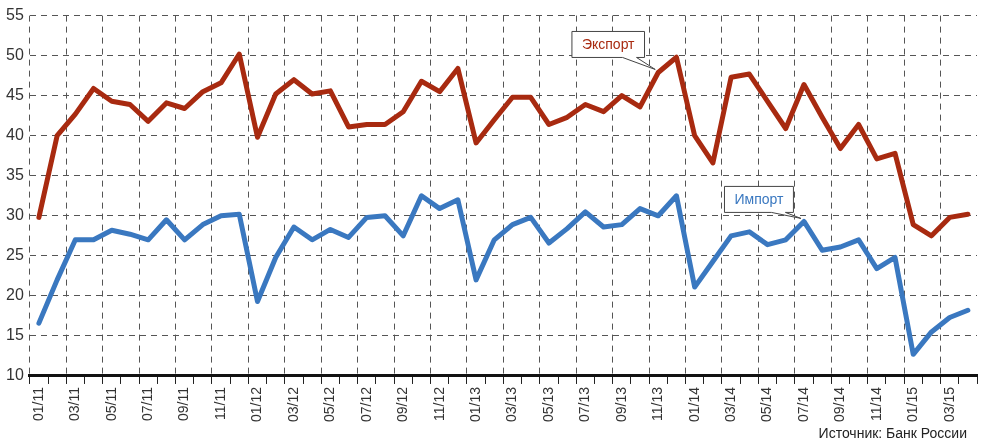 This screenshot has height=448, width=1007. Describe the element at coordinates (74, 403) in the screenshot. I see `x-tick-label: 03/11` at that location.